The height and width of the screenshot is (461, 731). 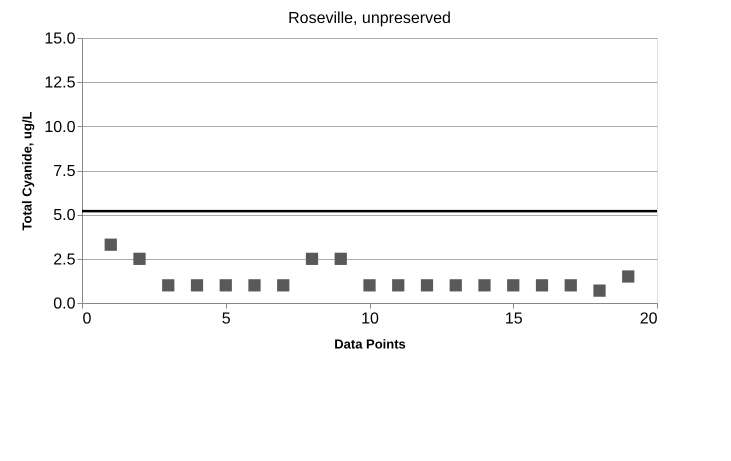 What do you see at coordinates (64, 304) in the screenshot?
I see `y-tick-label: 0.0` at bounding box center [64, 304].